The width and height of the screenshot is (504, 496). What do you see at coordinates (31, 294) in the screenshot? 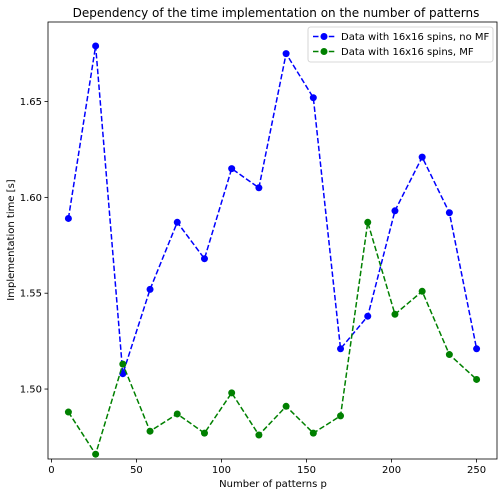
I see `y-tick-label: 1.55` at bounding box center [31, 294].